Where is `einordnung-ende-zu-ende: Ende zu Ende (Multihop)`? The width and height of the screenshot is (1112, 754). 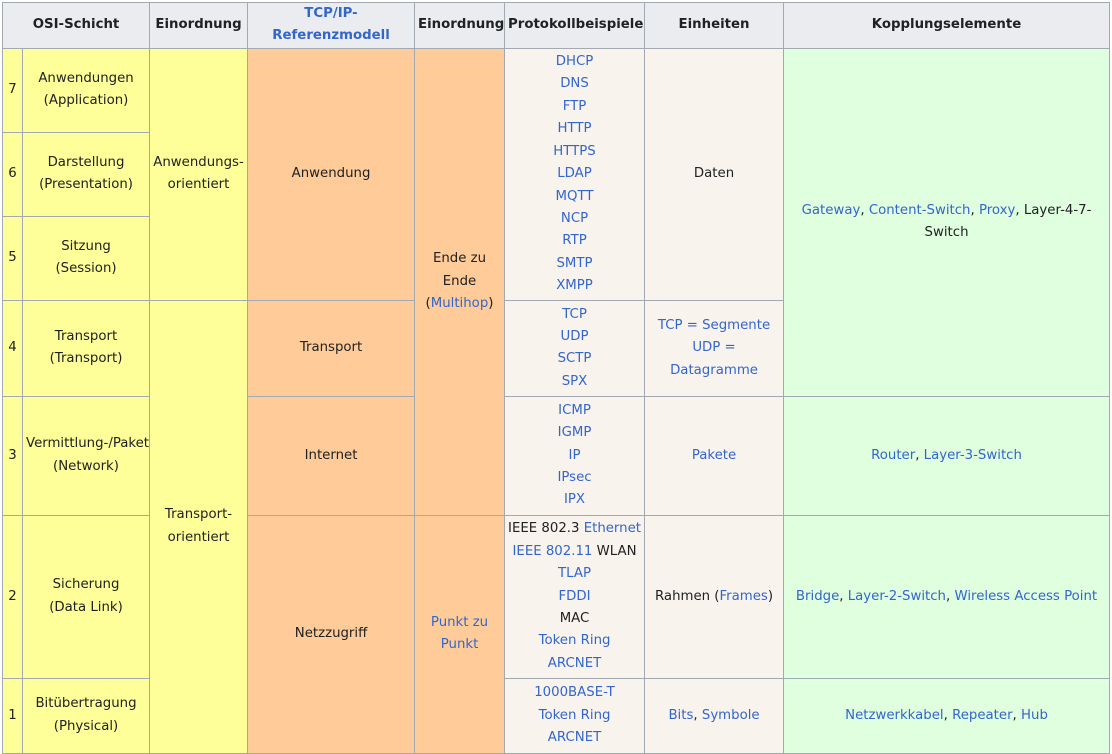
einordnung-ende-zu-ende: Ende zu Ende (Multihop) is located at coordinates (460, 281).